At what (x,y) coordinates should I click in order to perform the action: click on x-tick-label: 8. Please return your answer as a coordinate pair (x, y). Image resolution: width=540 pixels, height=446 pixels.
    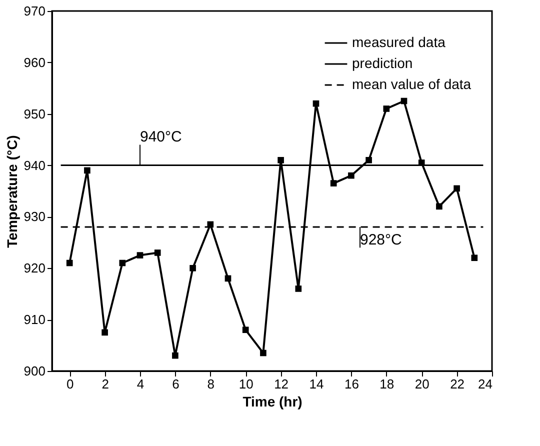
    Looking at the image, I should click on (211, 384).